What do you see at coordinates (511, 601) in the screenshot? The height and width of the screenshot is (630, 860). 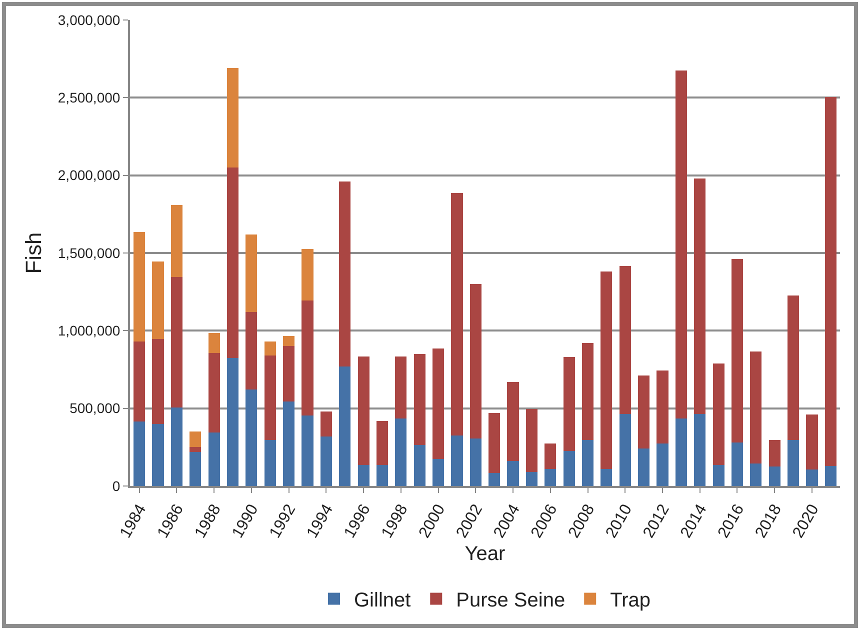 I see `legend-label: Purse Seine` at bounding box center [511, 601].